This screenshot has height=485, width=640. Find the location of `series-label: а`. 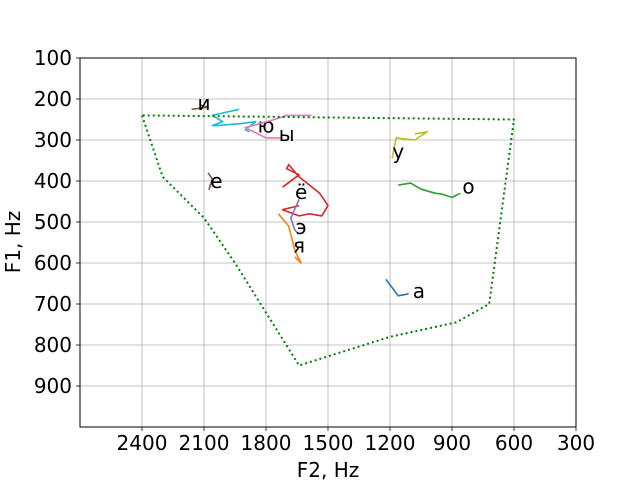

series-label: а is located at coordinates (419, 291).